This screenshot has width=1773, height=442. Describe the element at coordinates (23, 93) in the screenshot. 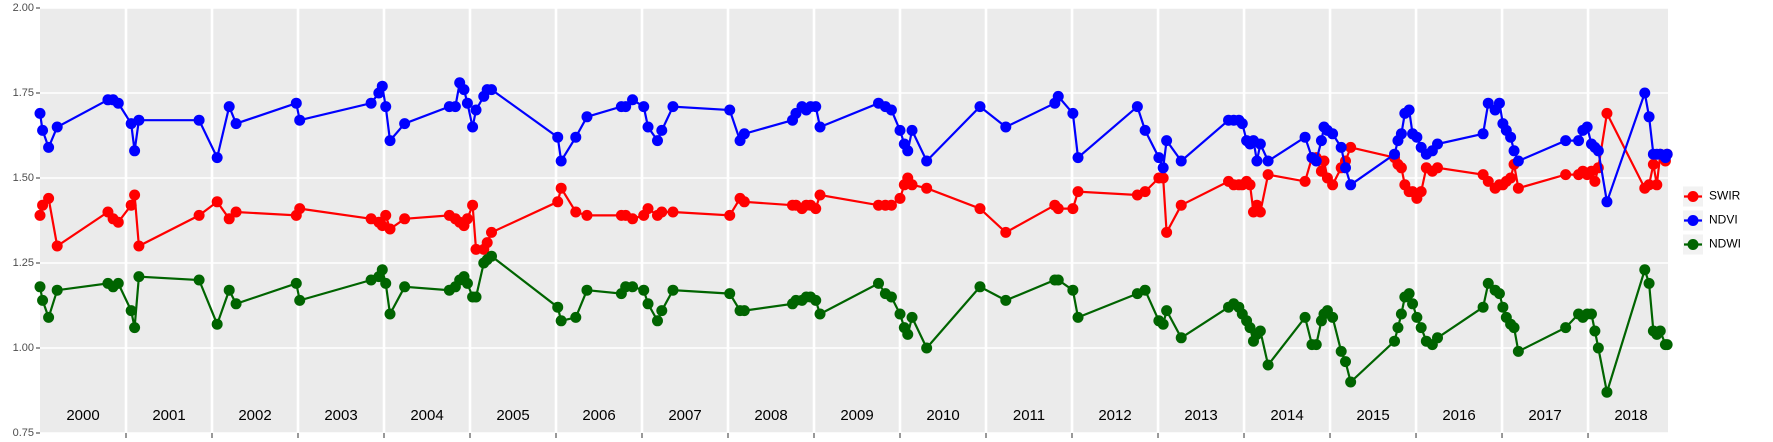

I see `y-tick-label: 1.75` at that location.